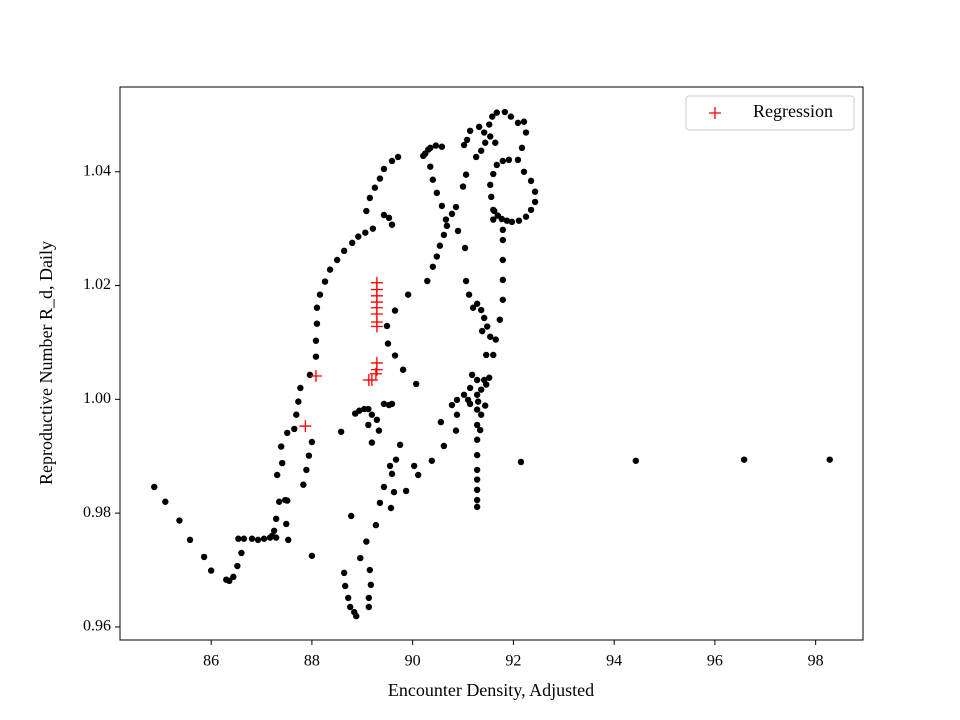 This screenshot has height=720, width=960. What do you see at coordinates (793, 111) in the screenshot?
I see `legend-label: Regression` at bounding box center [793, 111].